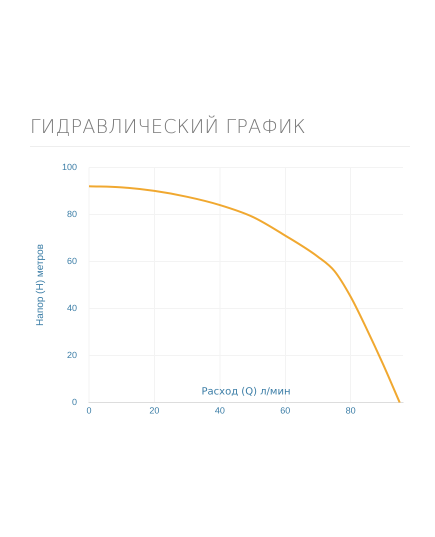 Image resolution: width=435 pixels, height=537 pixels. Describe the element at coordinates (72, 308) in the screenshot. I see `y-tick-label: 40` at that location.